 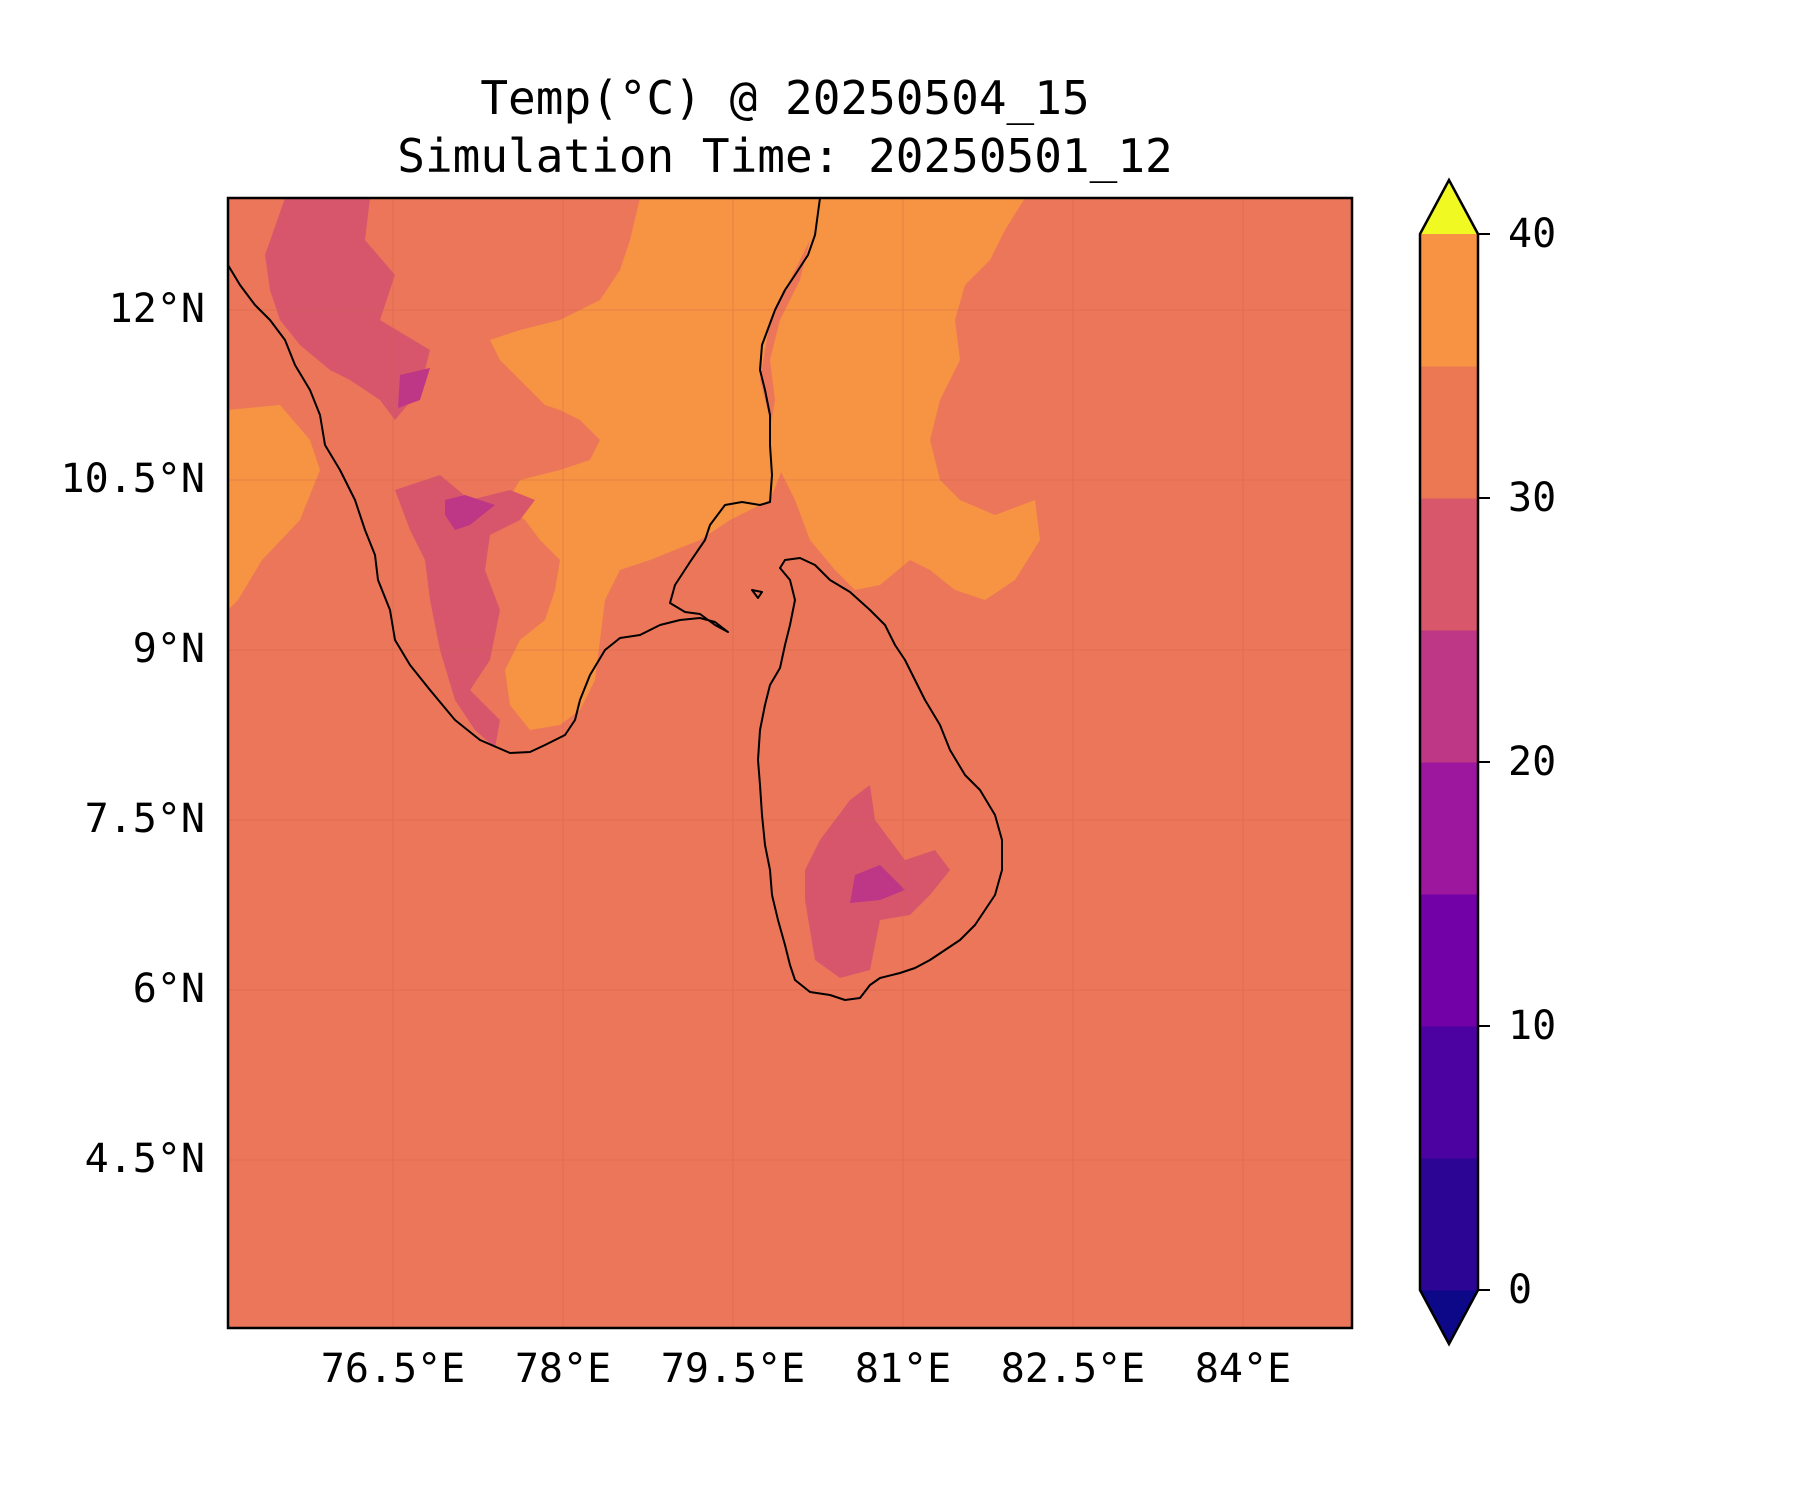 What do you see at coordinates (169, 649) in the screenshot?
I see `lat-tick-label: 9°N` at bounding box center [169, 649].